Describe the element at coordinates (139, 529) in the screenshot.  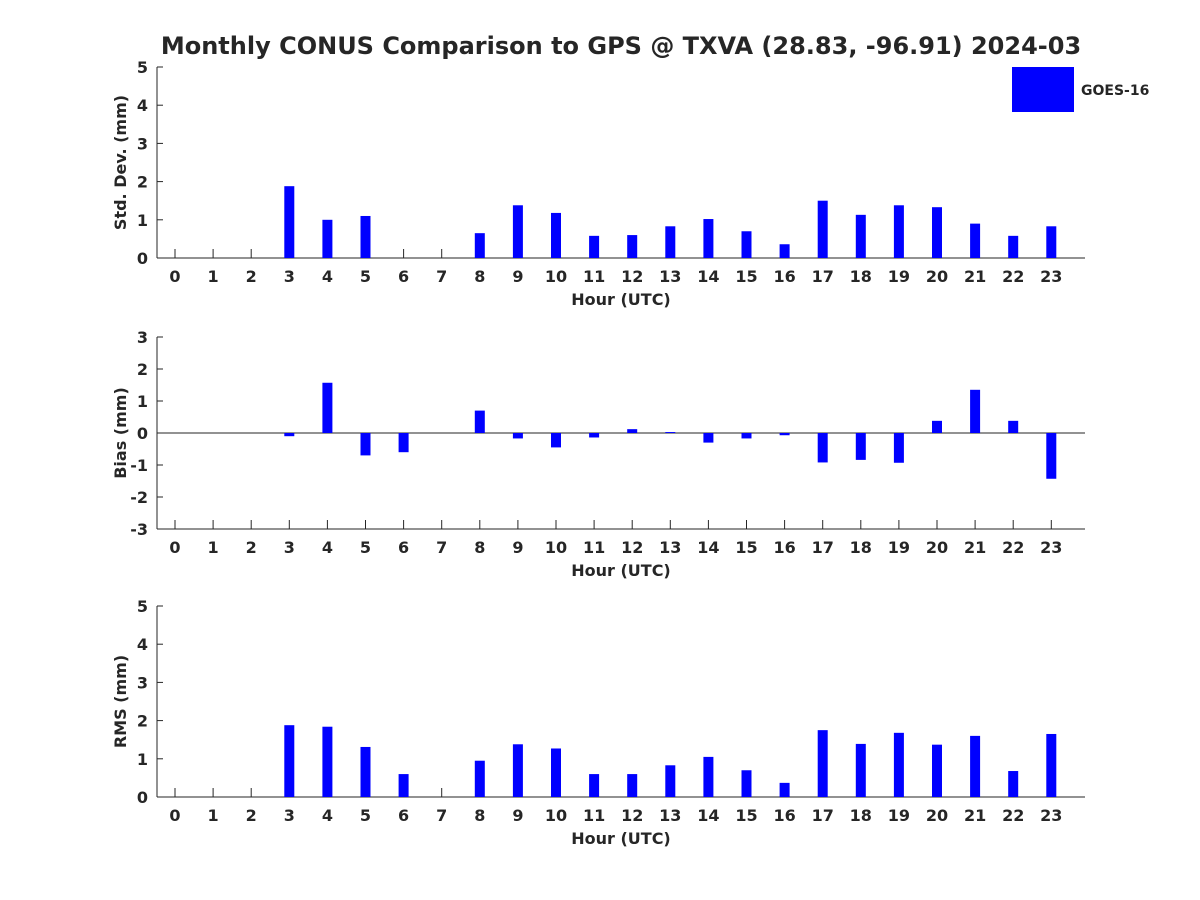
I see `y-tick-label: -3` at that location.